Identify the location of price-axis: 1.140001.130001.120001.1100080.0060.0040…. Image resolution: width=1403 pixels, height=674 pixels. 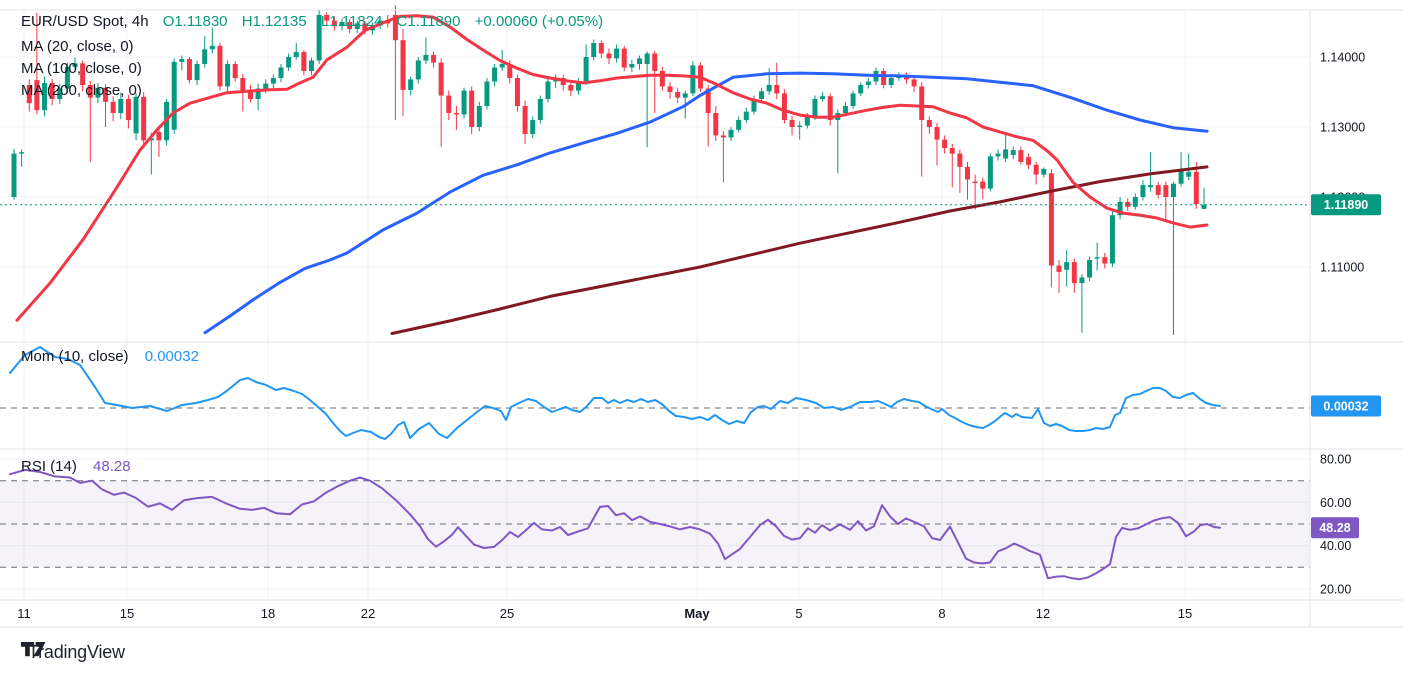
(1342, 324).